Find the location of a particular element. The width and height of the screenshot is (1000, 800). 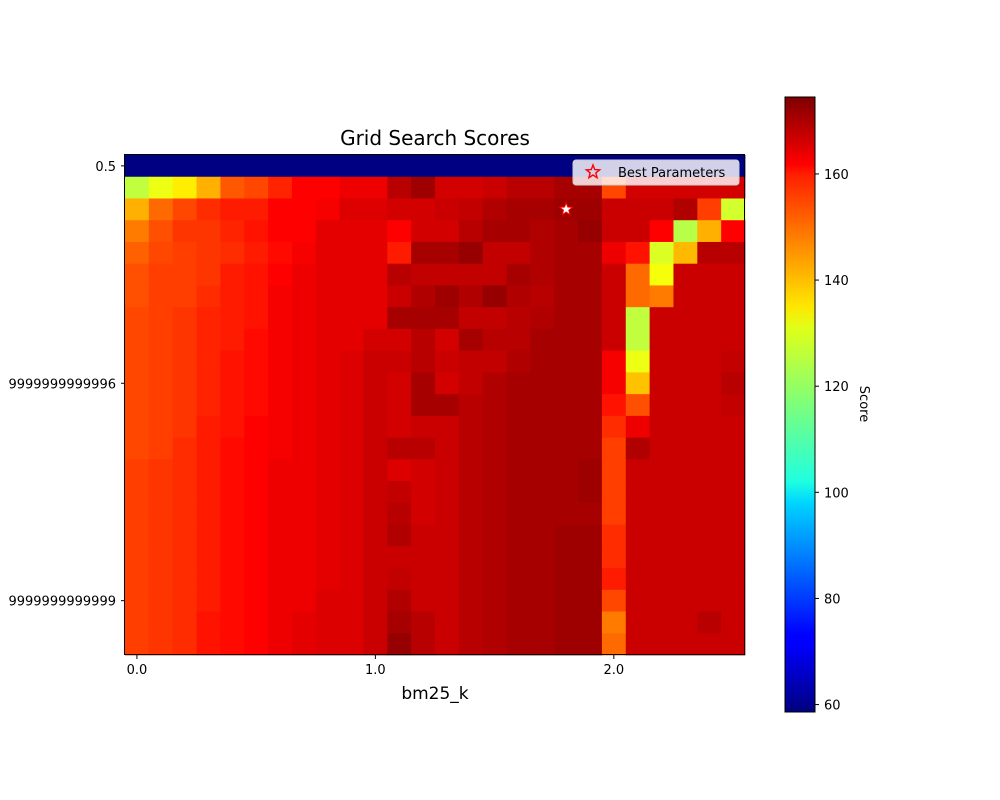

legend-star-icon is located at coordinates (593, 171).